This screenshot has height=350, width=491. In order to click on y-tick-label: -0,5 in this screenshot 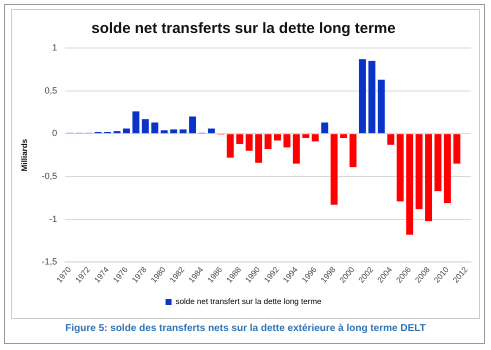, I will do `click(50, 176)`.